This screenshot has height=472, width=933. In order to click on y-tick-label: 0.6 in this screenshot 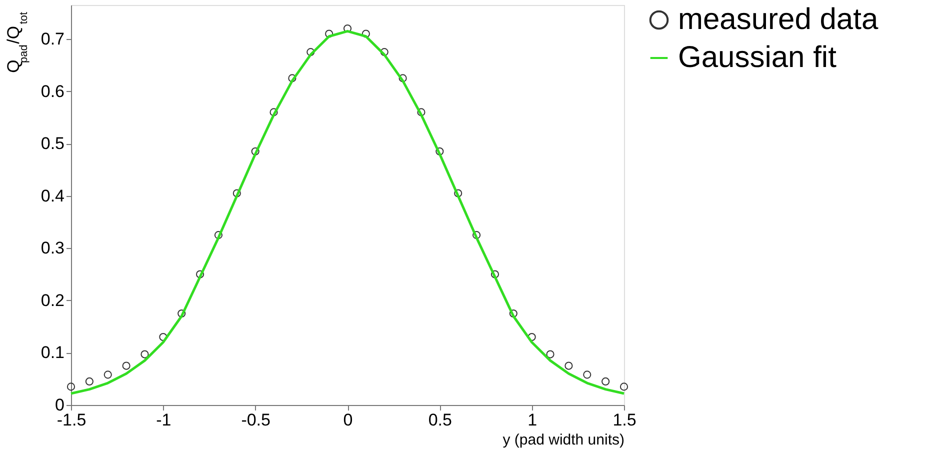, I will do `click(52, 91)`.